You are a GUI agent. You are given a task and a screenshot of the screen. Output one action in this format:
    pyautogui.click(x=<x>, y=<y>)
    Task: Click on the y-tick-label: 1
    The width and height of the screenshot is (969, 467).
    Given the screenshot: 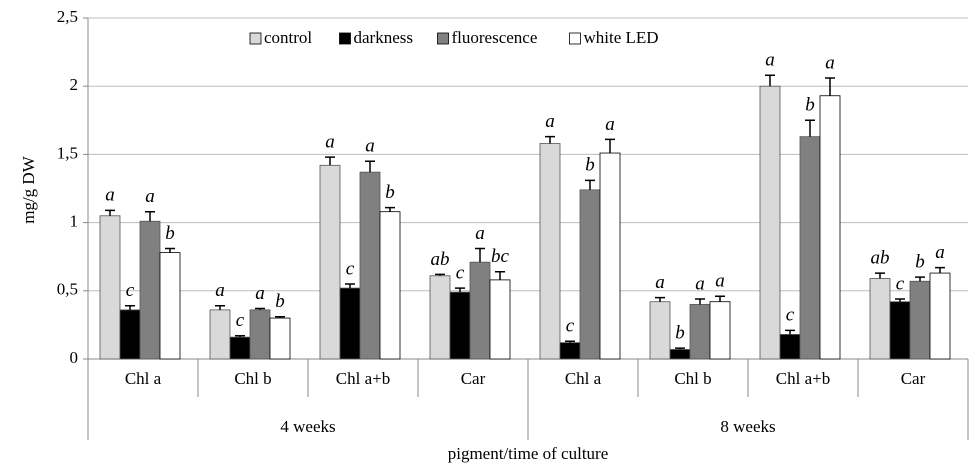 What is the action you would take?
    pyautogui.click(x=74, y=221)
    